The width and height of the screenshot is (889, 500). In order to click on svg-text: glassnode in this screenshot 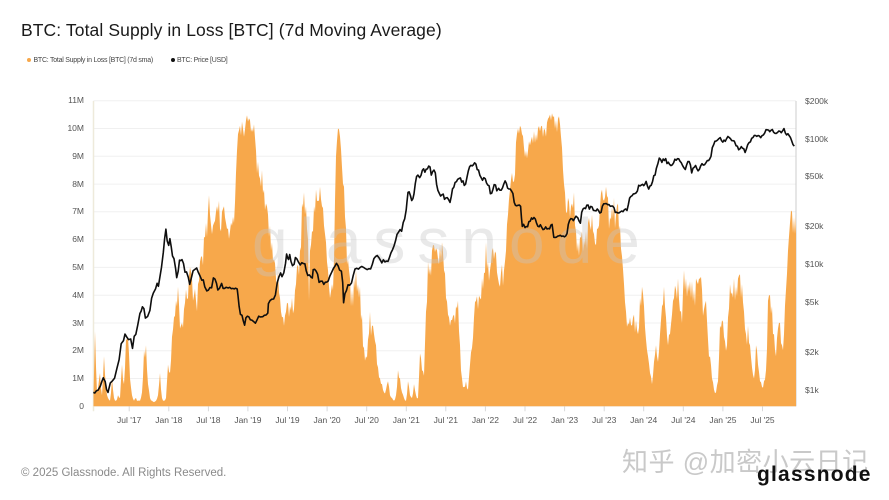, I will do `click(452, 241)`.